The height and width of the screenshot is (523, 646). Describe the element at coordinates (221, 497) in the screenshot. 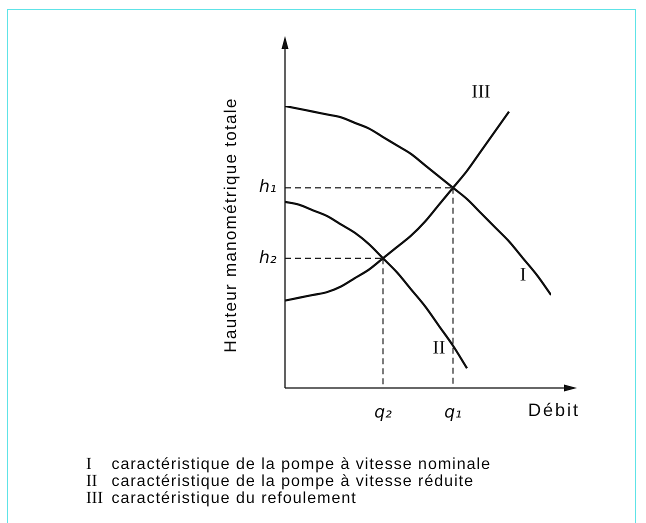

I see `text: III caractéristique du refoulement` at that location.